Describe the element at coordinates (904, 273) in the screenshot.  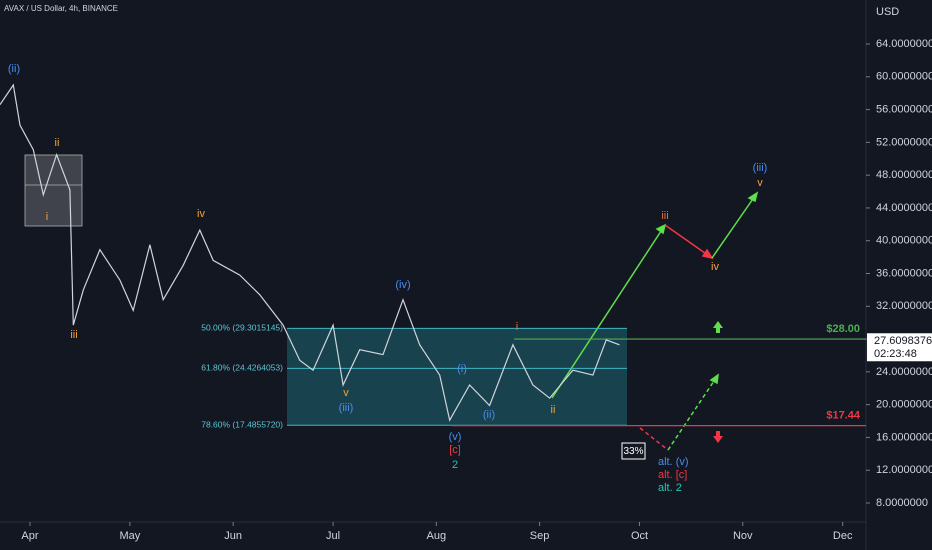
I see `y-tick-label: 36.0000000` at that location.